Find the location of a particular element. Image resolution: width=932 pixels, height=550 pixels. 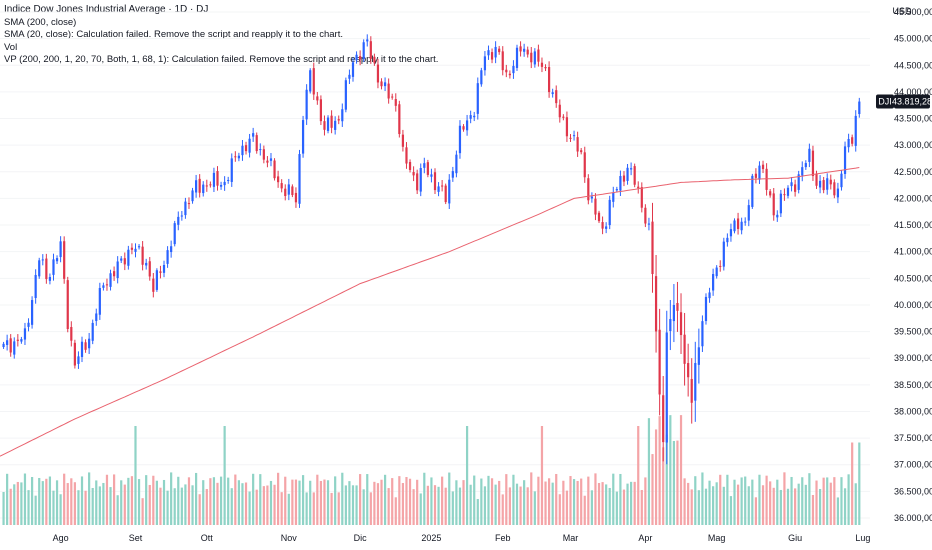

price-tick-label: 45.000,00 is located at coordinates (913, 39).